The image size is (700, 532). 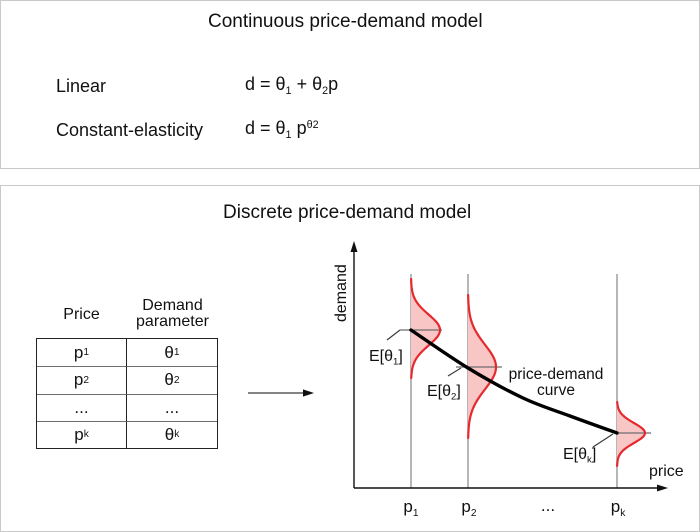 I want to click on demand-parameter-header-line1: Demand, so click(x=172, y=305).